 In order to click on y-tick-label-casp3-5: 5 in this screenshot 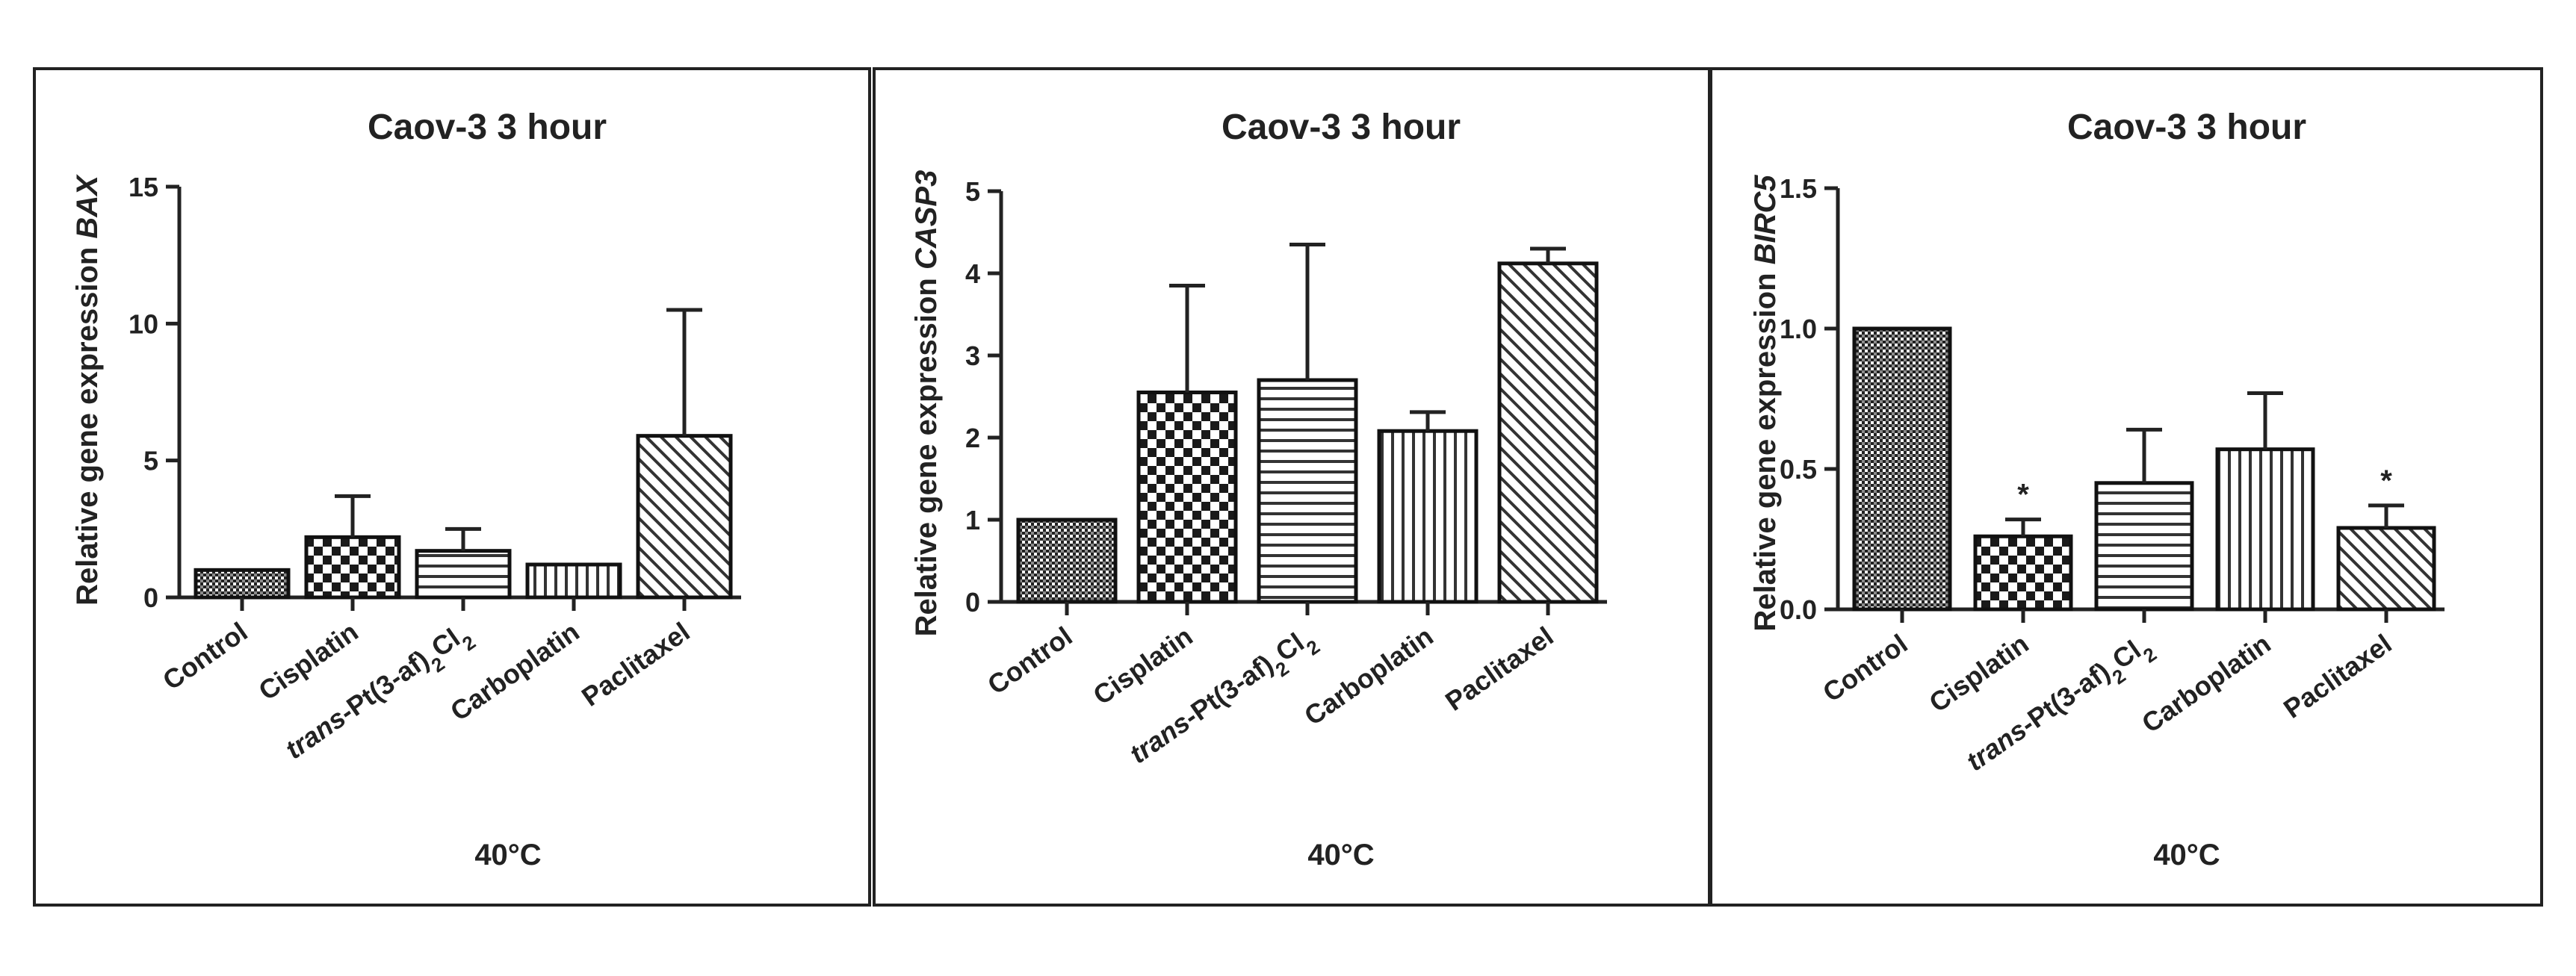, I will do `click(972, 191)`.